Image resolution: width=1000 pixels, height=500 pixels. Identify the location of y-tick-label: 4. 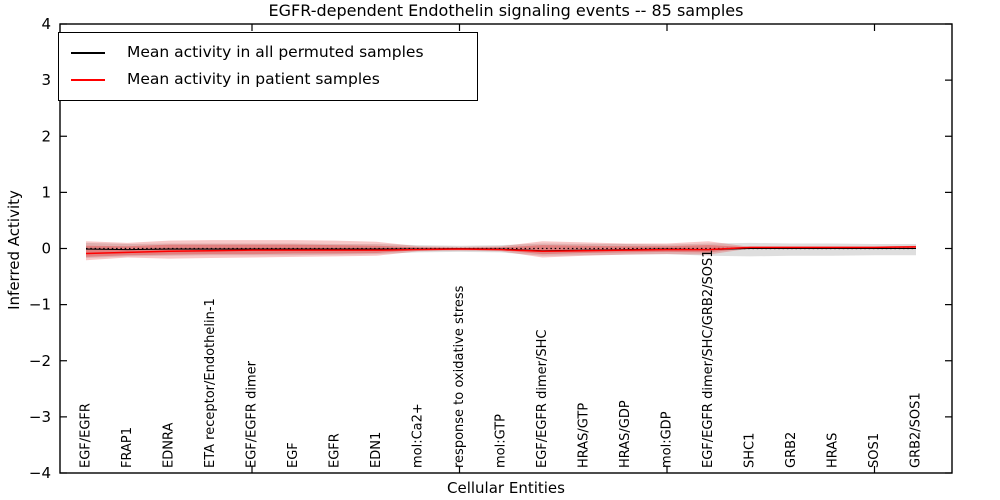
(46, 24).